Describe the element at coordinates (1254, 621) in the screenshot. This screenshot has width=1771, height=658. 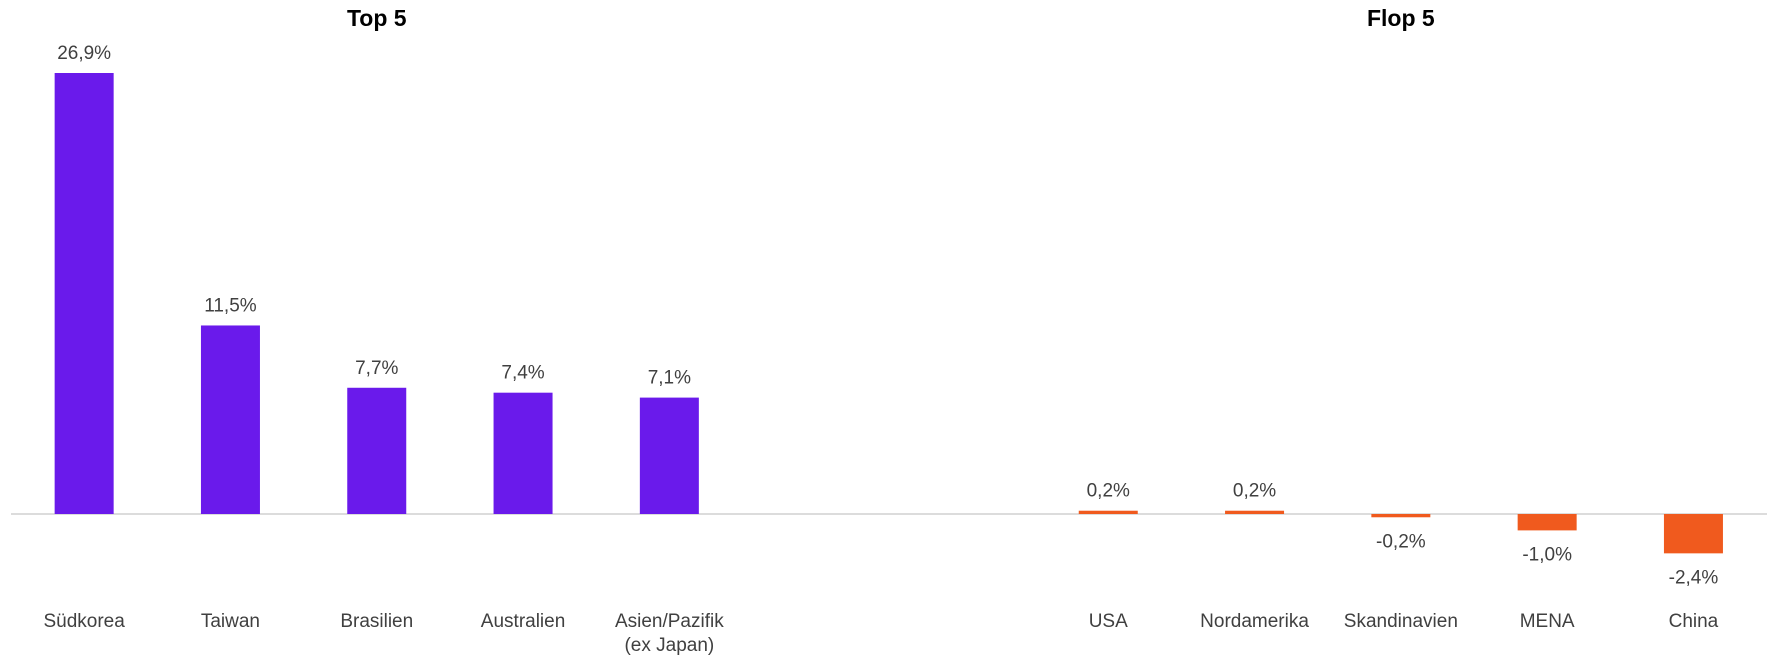
I see `x-tick-label: Nordamerika` at that location.